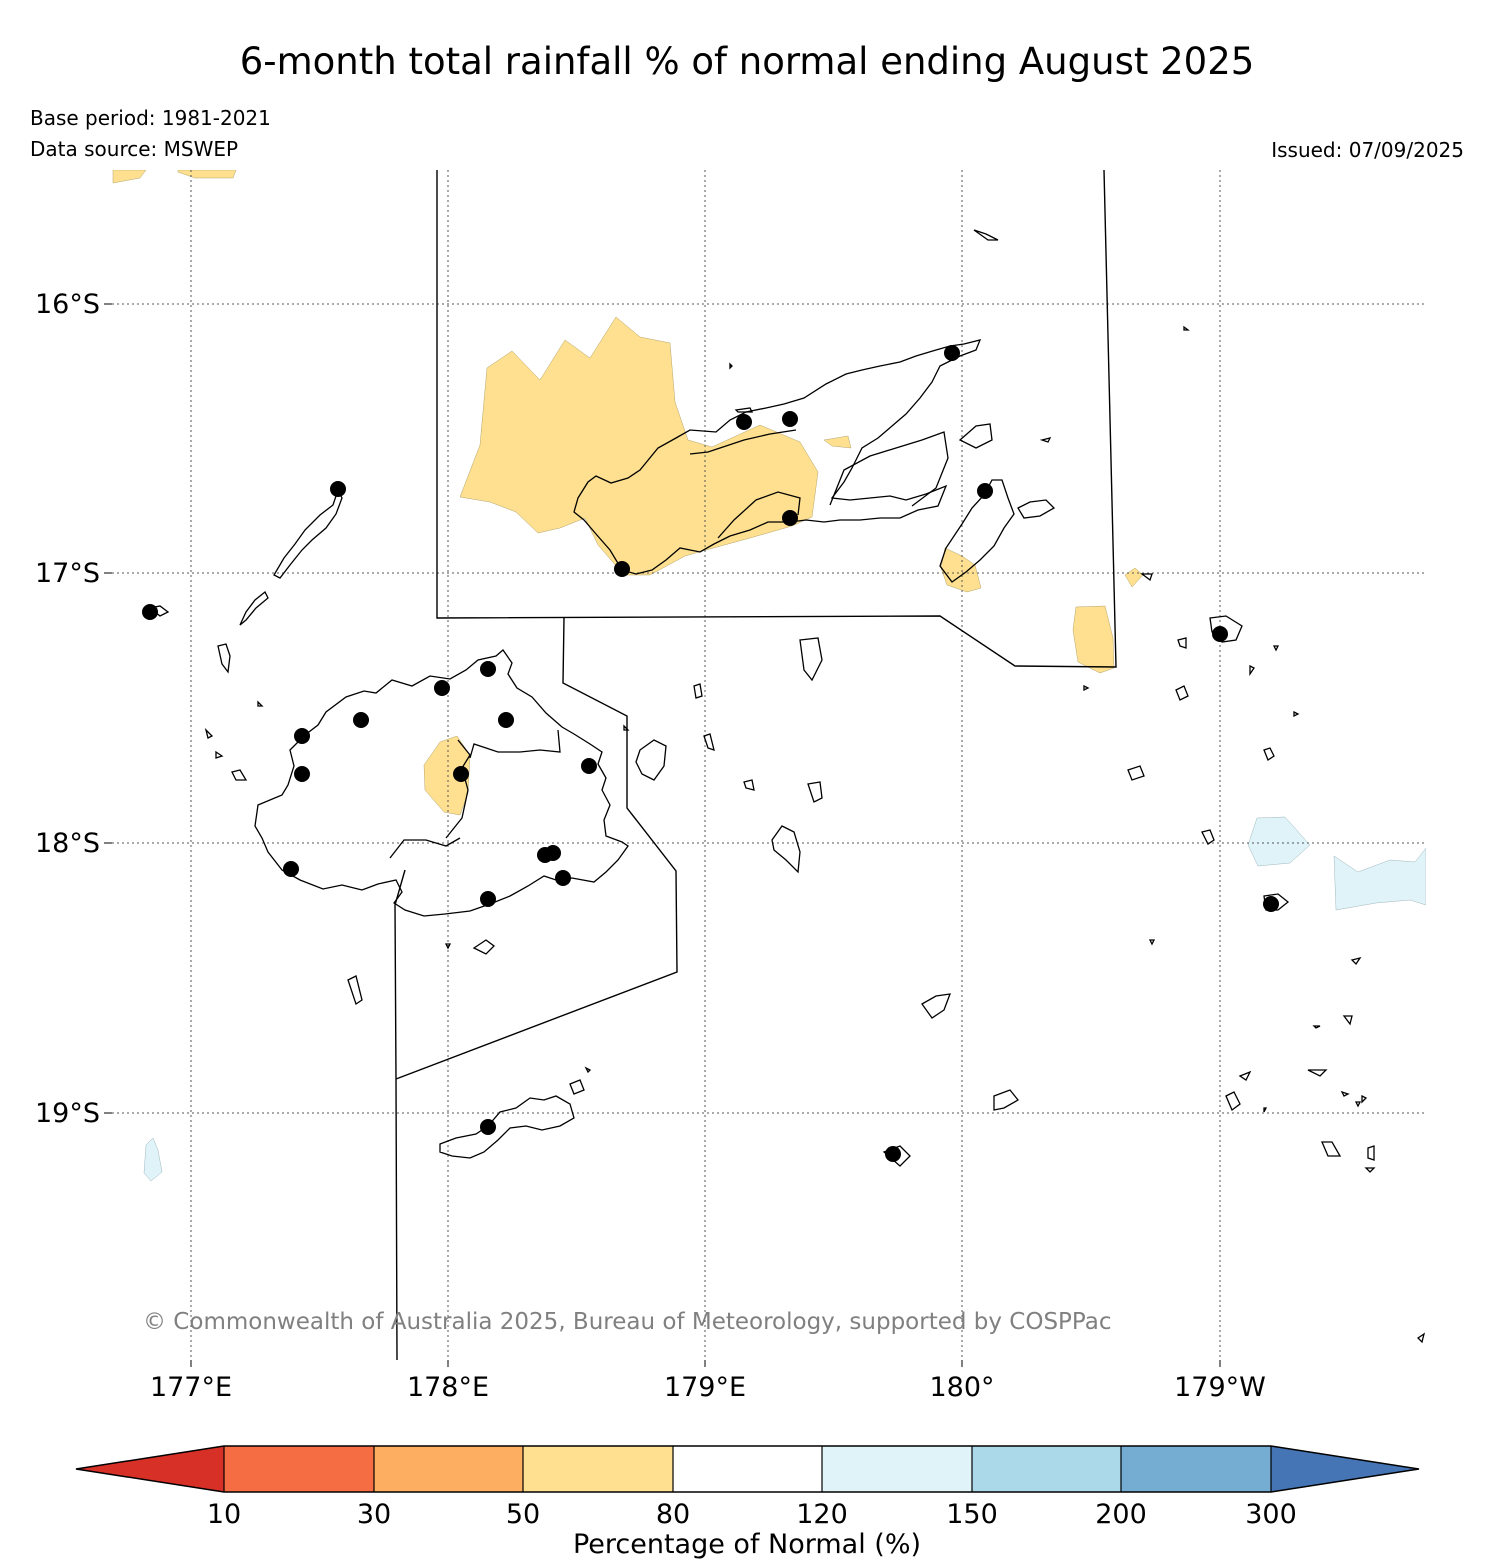  Describe the element at coordinates (67, 1113) in the screenshot. I see `lat-label-19s: 19°S` at that location.